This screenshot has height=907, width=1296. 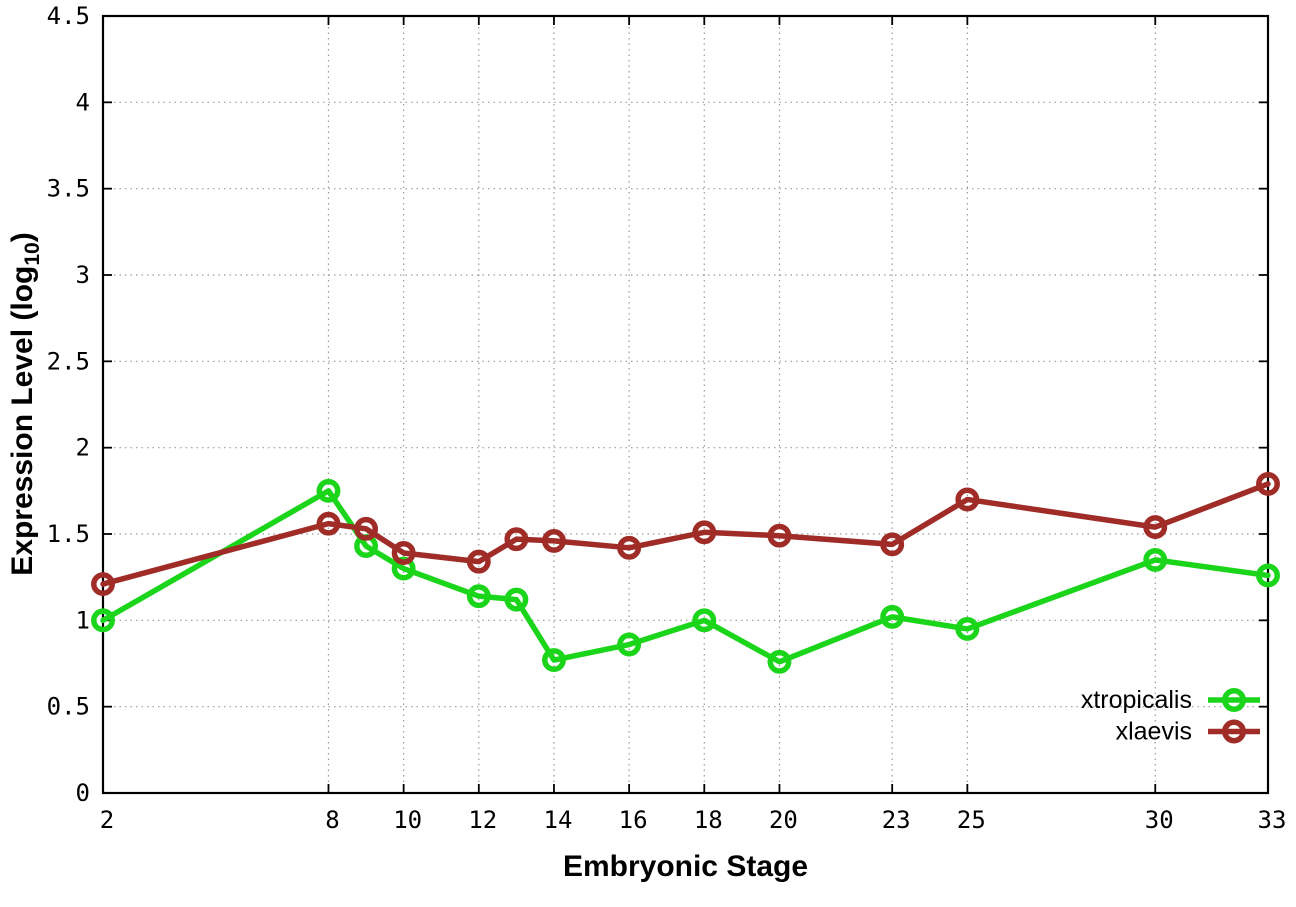 What do you see at coordinates (1272, 820) in the screenshot?
I see `x-tick-label-33: 33` at bounding box center [1272, 820].